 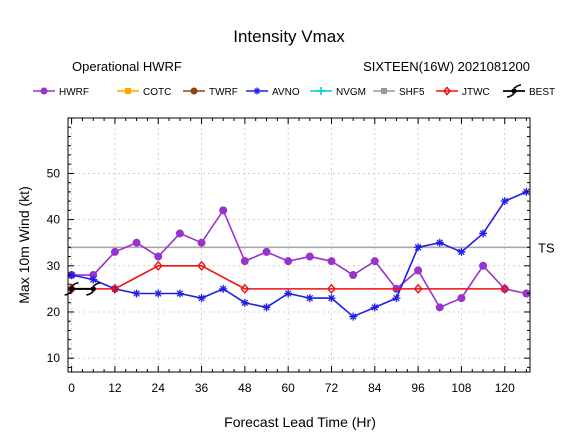 What do you see at coordinates (332, 388) in the screenshot?
I see `x-tick-label: 72` at bounding box center [332, 388].